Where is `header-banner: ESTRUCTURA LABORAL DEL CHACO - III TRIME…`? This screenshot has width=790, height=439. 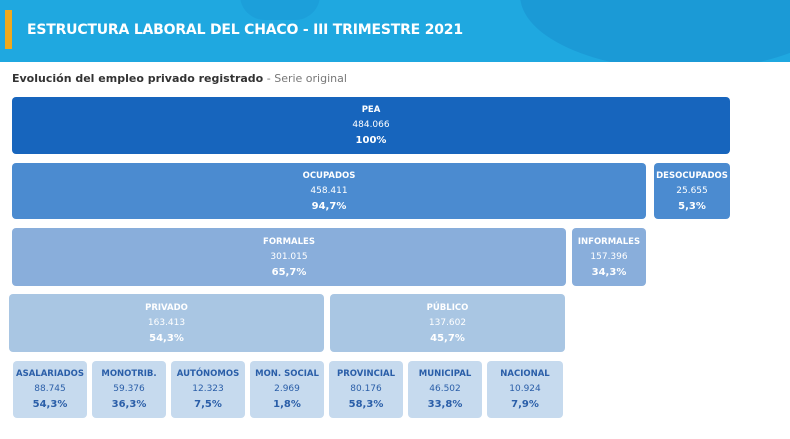
header-banner: ESTRUCTURA LABORAL DEL CHACO - III TRIME… is located at coordinates (395, 31).